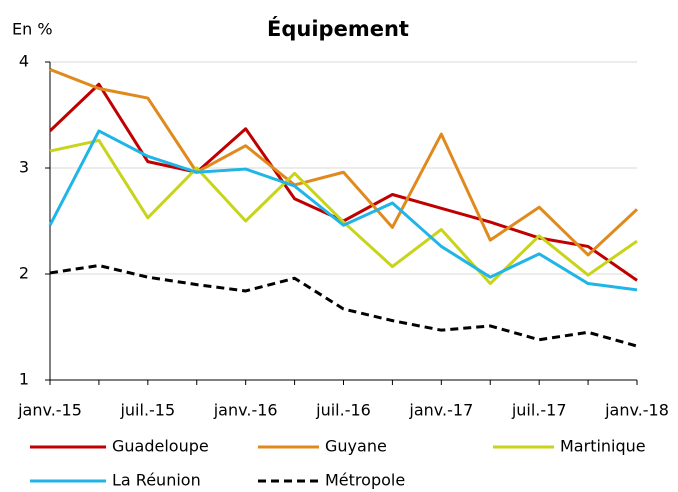 The height and width of the screenshot is (492, 678). Describe the element at coordinates (156, 480) in the screenshot. I see `legend-label: La Réunion` at that location.